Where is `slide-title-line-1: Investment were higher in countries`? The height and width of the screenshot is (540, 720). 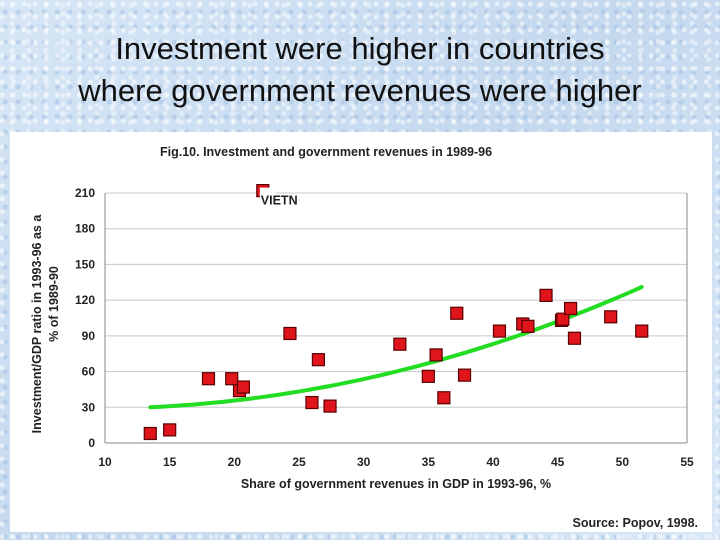 slide-title-line-1: Investment were higher in countries is located at coordinates (360, 48).